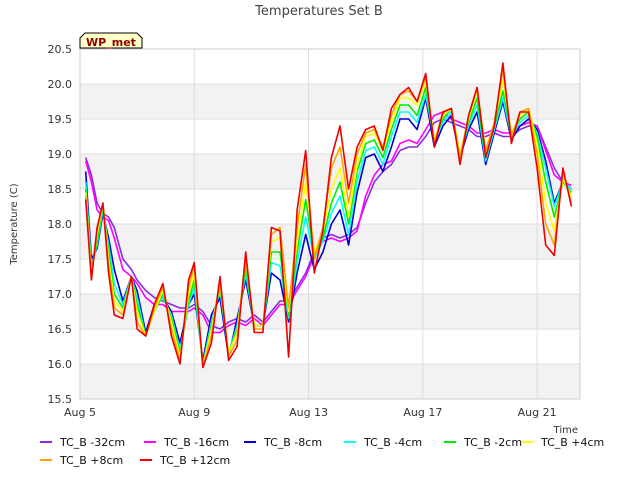  What do you see at coordinates (565, 430) in the screenshot?
I see `x-axis-label: Time` at bounding box center [565, 430].